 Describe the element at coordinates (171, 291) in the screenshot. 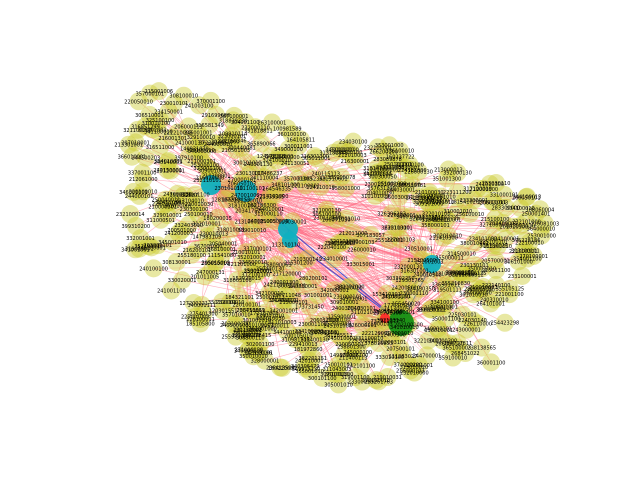

I see `graph-node-label: 241001100` at that location.